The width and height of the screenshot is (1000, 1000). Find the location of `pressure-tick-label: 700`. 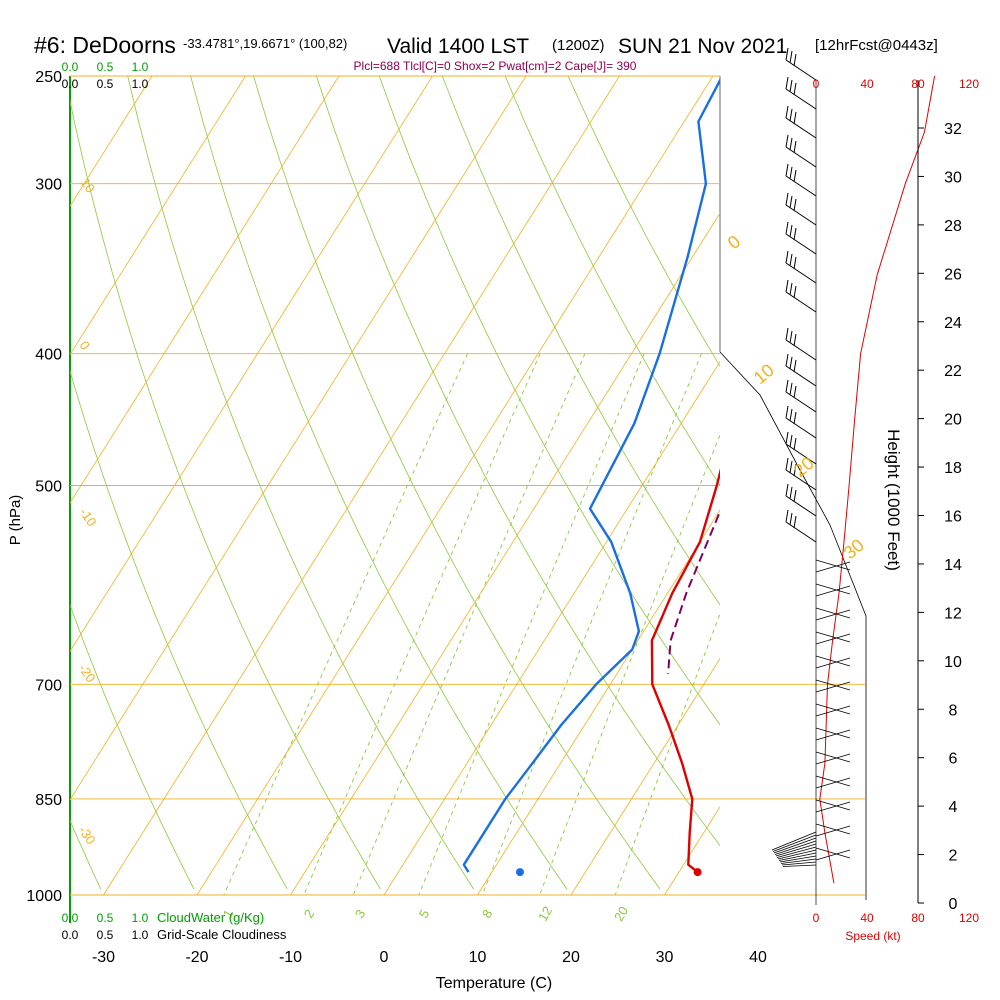

pressure-tick-label: 700 is located at coordinates (48, 685).